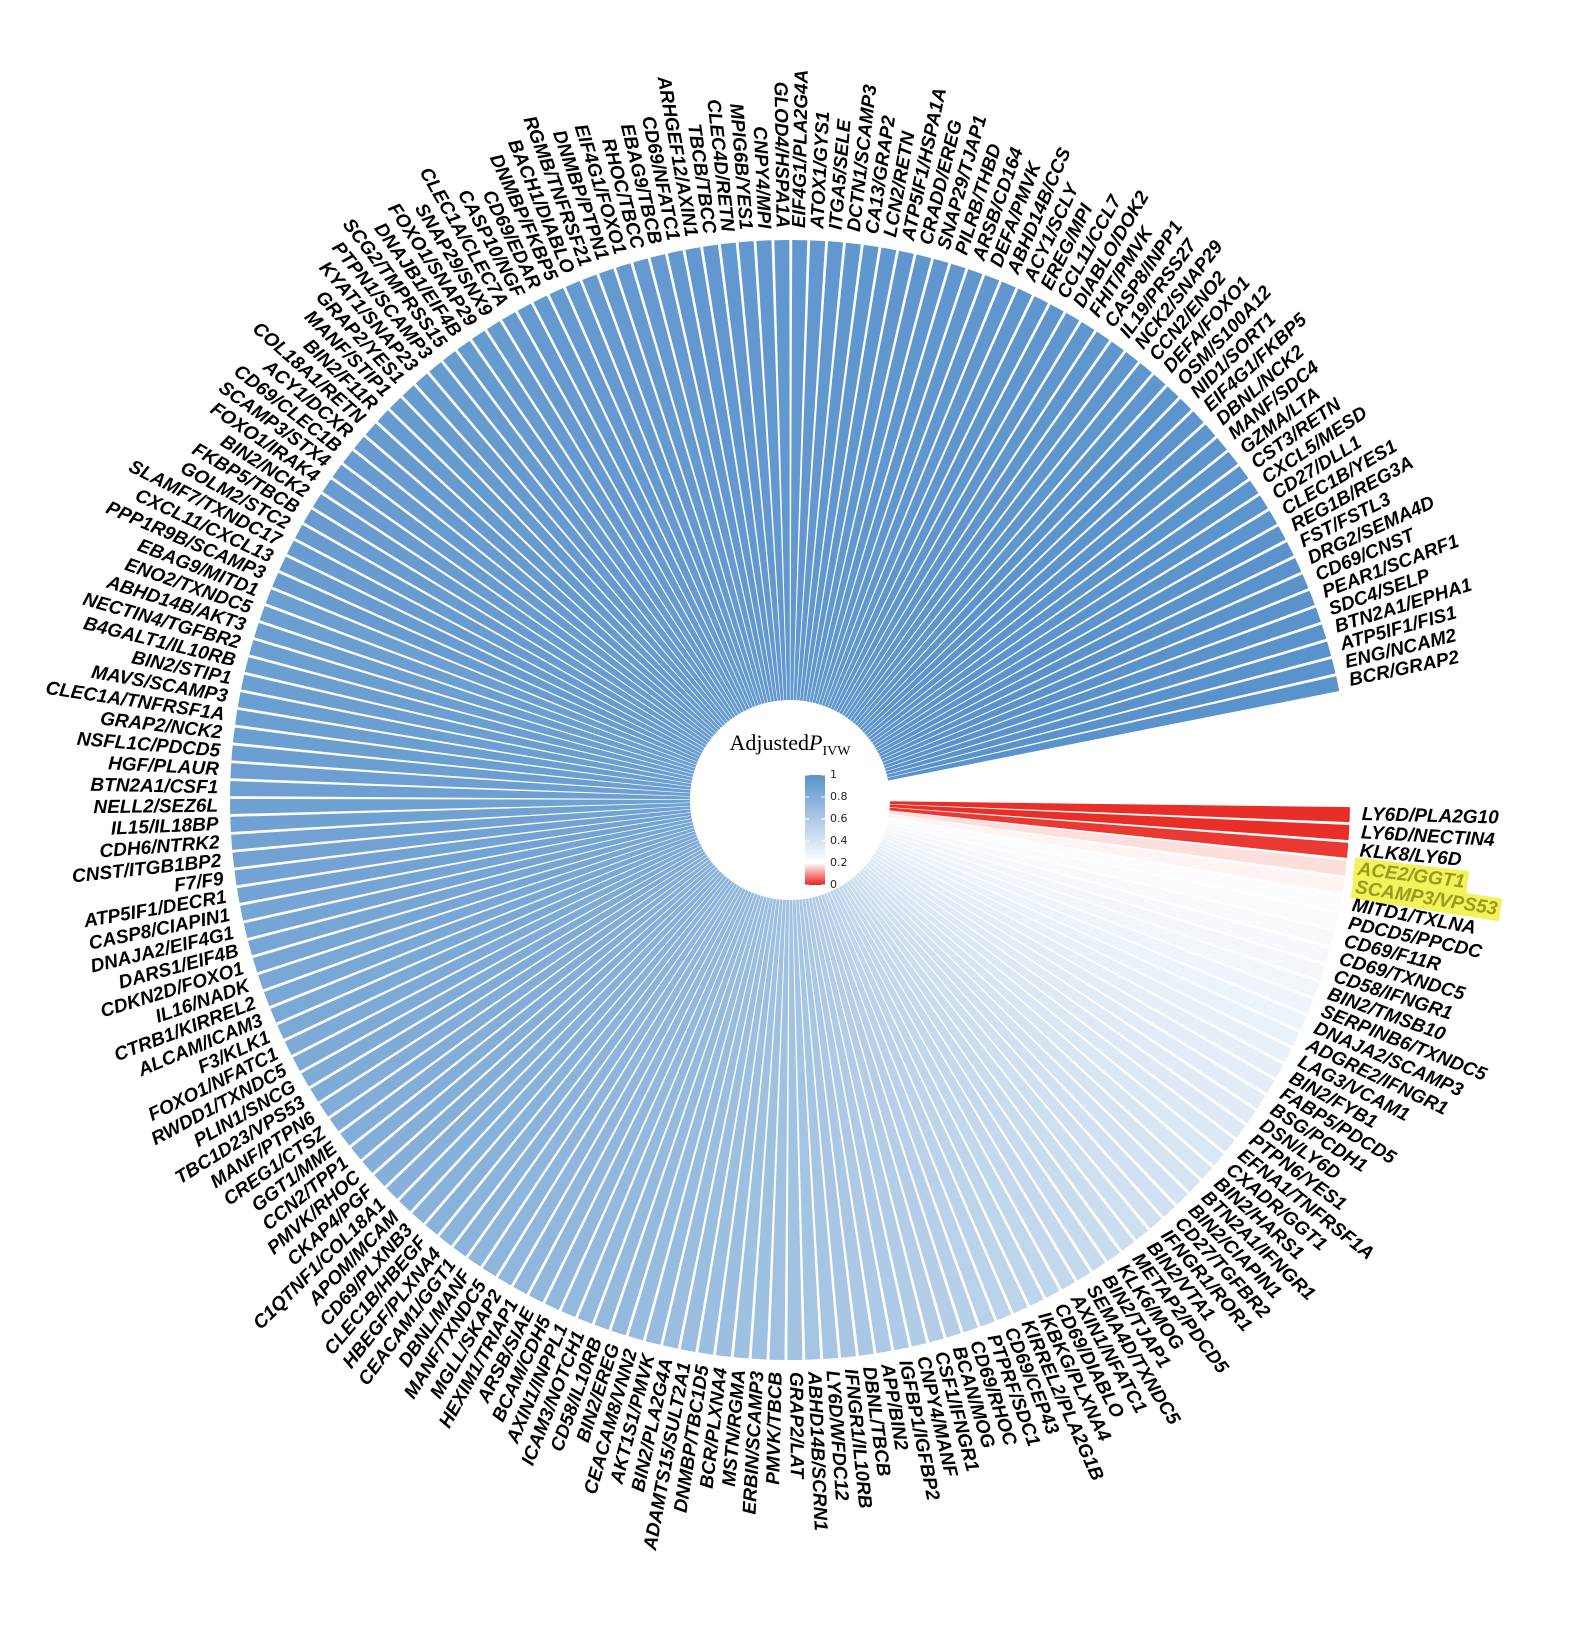 The height and width of the screenshot is (1634, 1591). I want to click on legend-tick-label: 0.2, so click(839, 862).